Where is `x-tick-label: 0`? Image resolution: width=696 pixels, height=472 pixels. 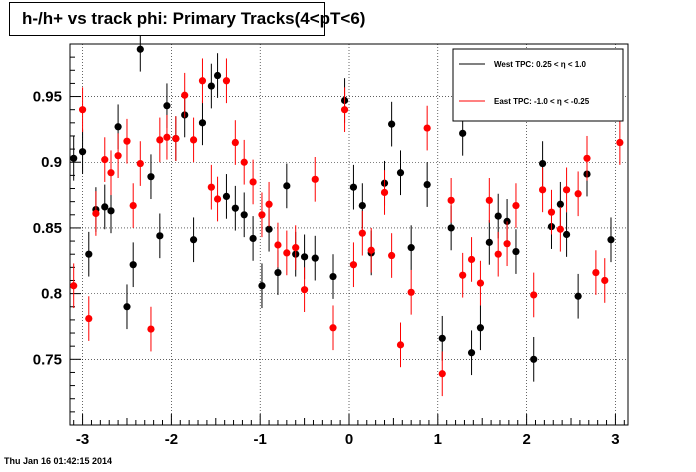 x-tick-label: 0 is located at coordinates (349, 439).